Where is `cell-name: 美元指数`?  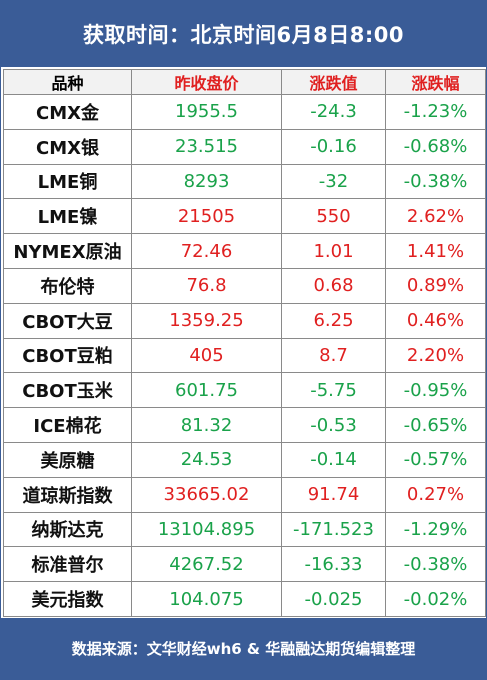 cell-name: 美元指数 is located at coordinates (67, 599).